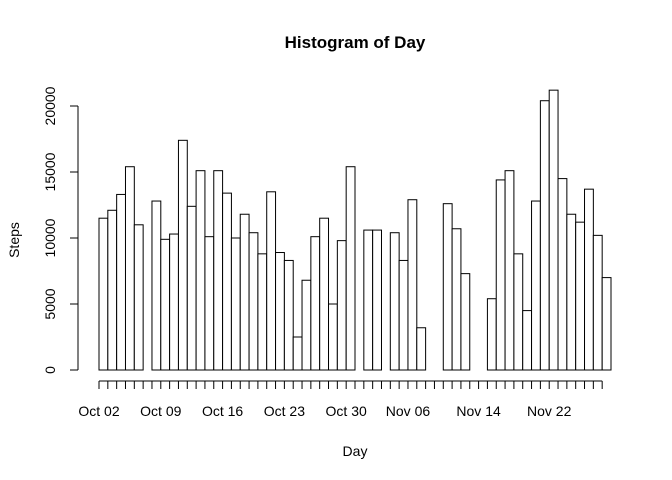  What do you see at coordinates (355, 42) in the screenshot?
I see `chart-title: Histogram of Day` at bounding box center [355, 42].